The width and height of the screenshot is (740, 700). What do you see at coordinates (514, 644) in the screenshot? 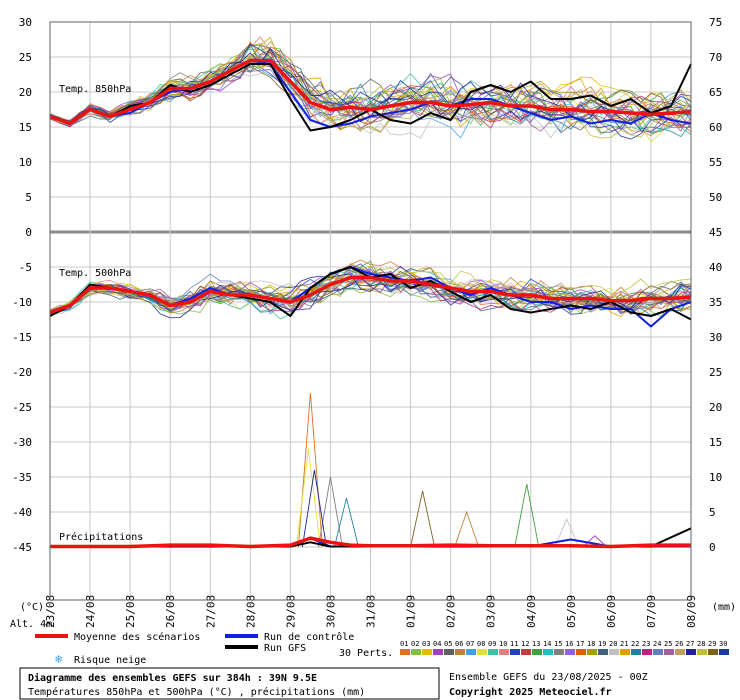
I see `pert-id-label: 11` at bounding box center [514, 644].